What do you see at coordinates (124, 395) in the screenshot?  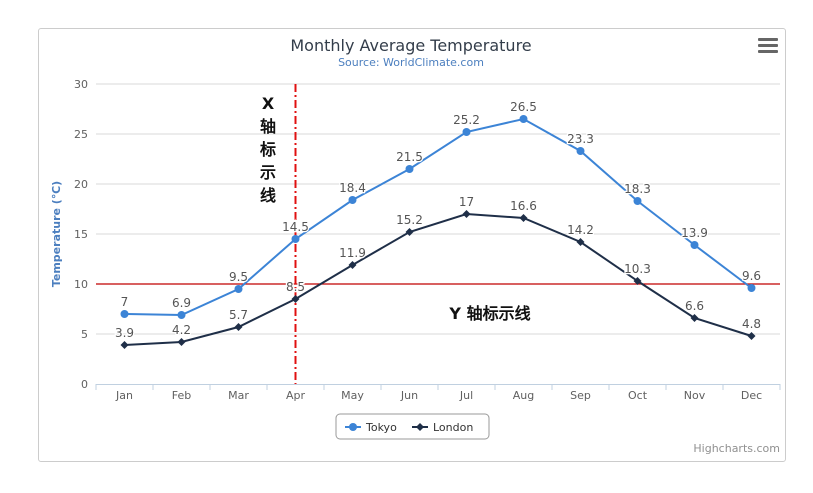 I see `x-tick-label: Jan` at bounding box center [124, 395].